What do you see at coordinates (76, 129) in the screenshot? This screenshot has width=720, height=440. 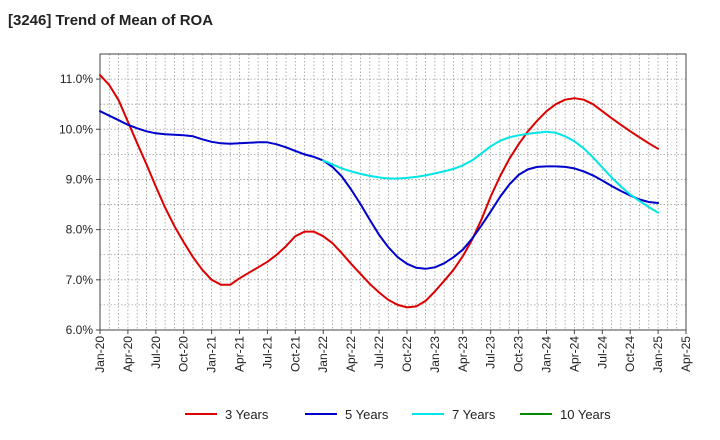 I see `y-tick-label: 10.0%` at bounding box center [76, 129].